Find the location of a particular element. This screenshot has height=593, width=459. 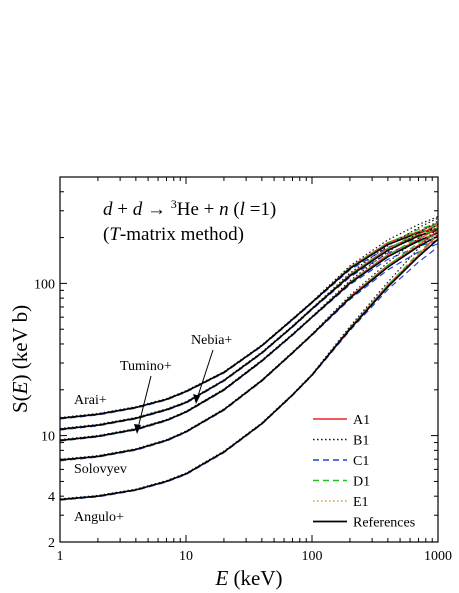

legend-label-references: References is located at coordinates (384, 523).